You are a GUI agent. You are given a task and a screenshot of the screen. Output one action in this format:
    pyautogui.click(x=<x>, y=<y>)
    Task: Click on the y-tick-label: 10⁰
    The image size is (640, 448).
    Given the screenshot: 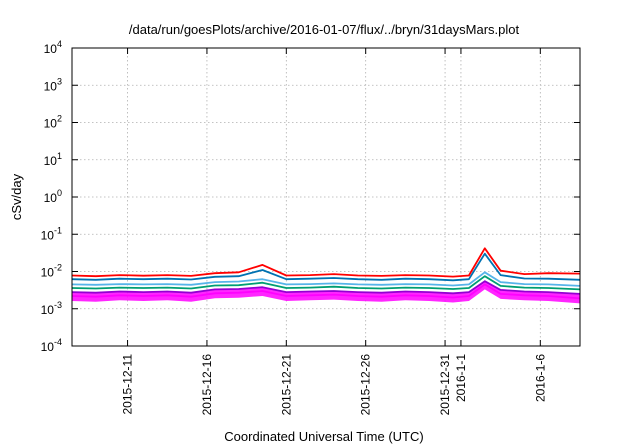 What is the action you would take?
    pyautogui.click(x=53, y=196)
    